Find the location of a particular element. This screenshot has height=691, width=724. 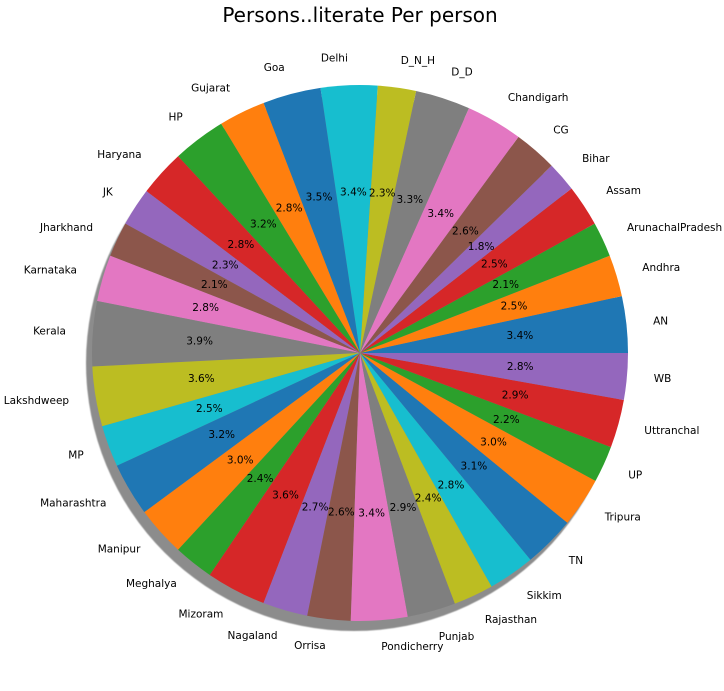

pie-slice-assam is located at coordinates (477, 270).